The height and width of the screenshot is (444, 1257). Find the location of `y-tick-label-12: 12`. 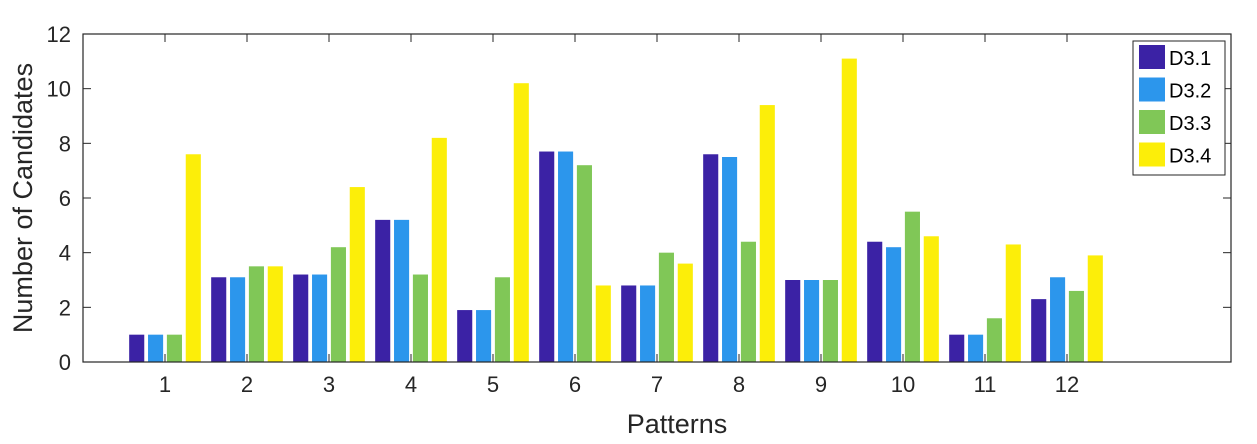

y-tick-label-12: 12 is located at coordinates (59, 34).